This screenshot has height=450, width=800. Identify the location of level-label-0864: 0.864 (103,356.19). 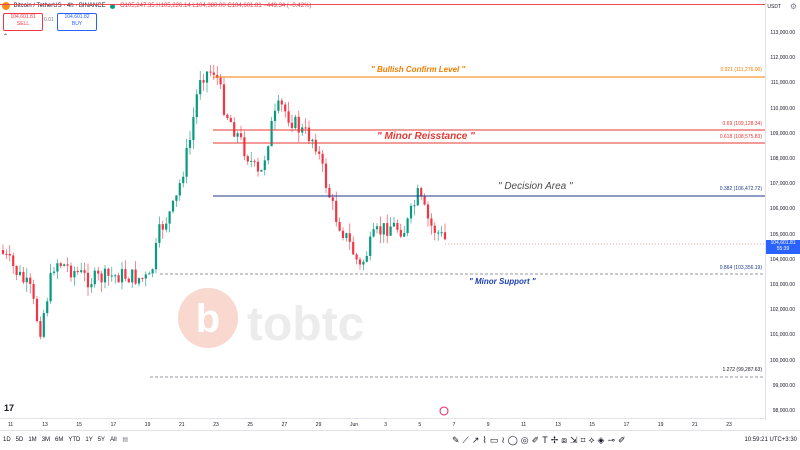
(740, 268).